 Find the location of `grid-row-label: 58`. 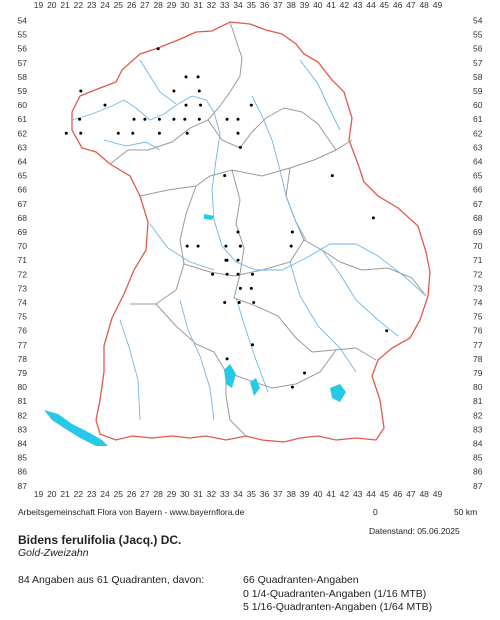

grid-row-label: 58 is located at coordinates (478, 77).